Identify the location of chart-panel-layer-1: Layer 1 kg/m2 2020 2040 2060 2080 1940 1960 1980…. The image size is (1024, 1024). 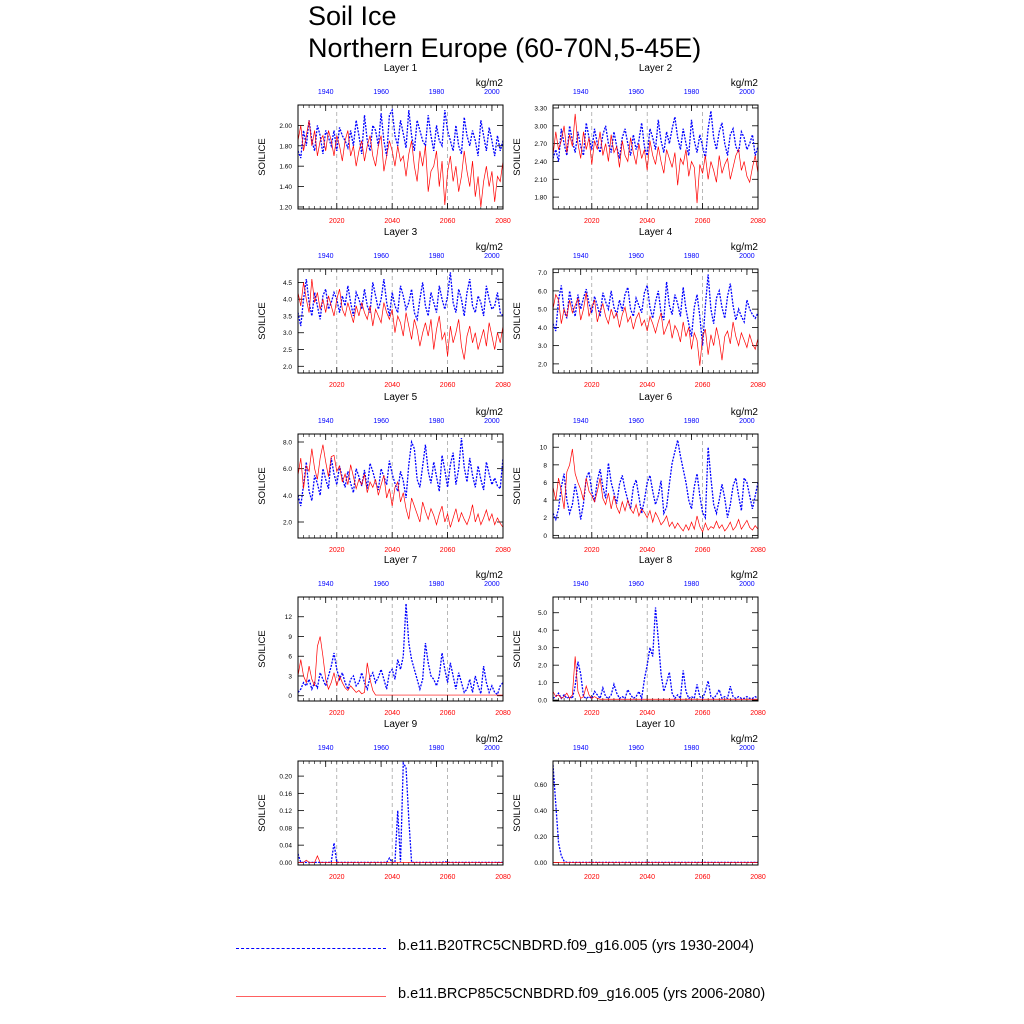
(384, 144).